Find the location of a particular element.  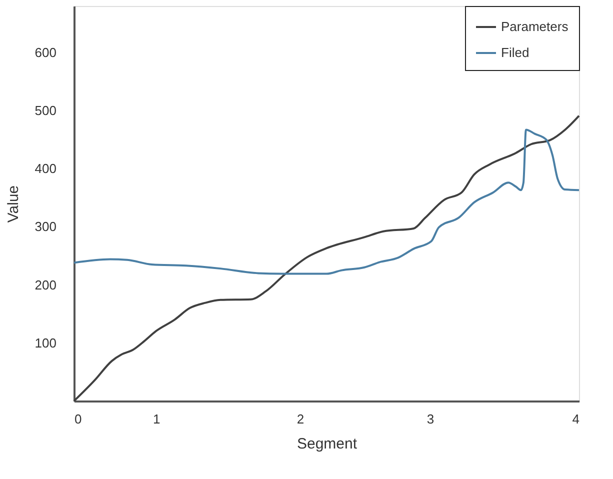

x-axis-title: Segment is located at coordinates (327, 444).